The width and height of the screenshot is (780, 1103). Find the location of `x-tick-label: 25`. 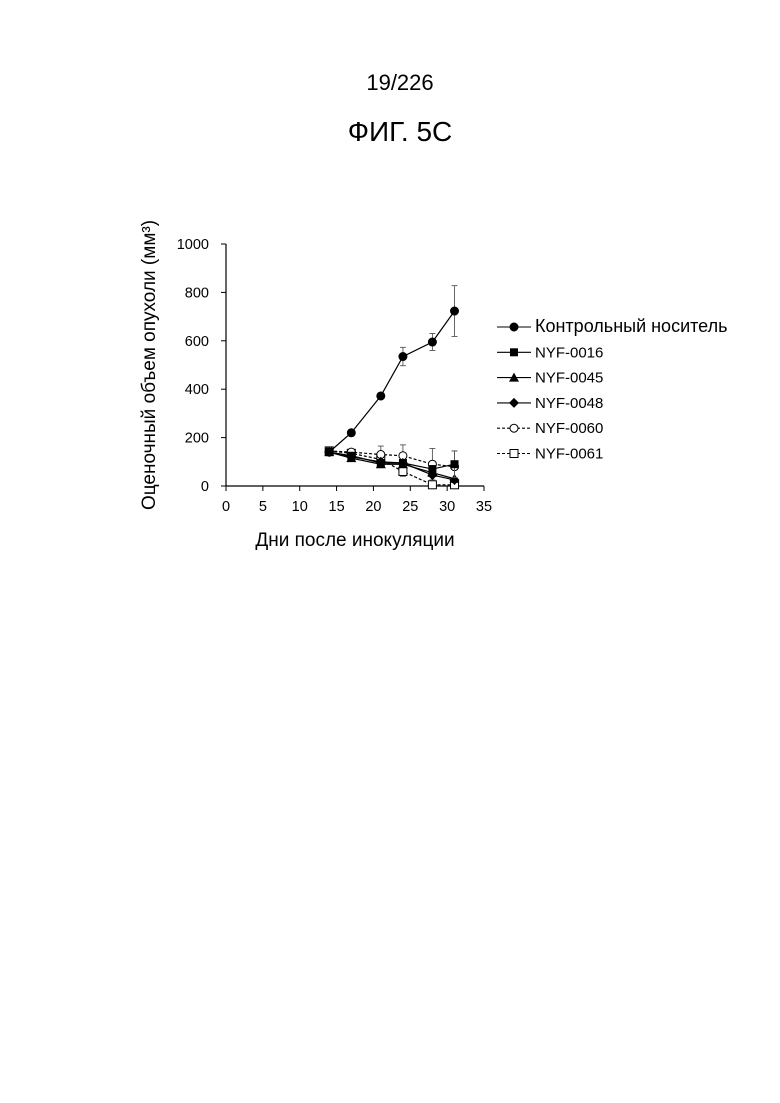

x-tick-label: 25 is located at coordinates (410, 507).